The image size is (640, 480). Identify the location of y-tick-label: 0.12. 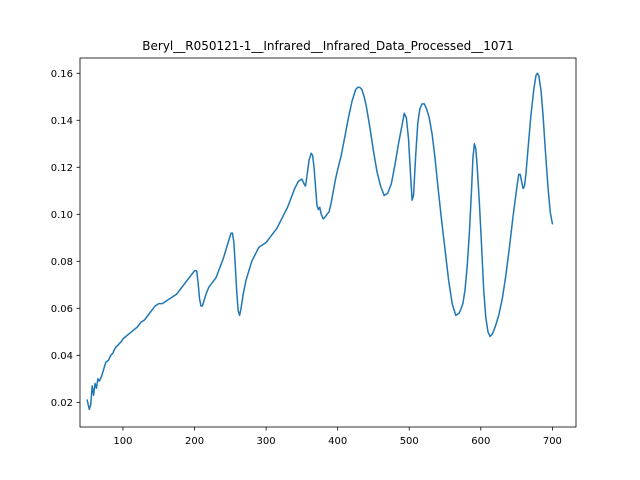
(62, 168).